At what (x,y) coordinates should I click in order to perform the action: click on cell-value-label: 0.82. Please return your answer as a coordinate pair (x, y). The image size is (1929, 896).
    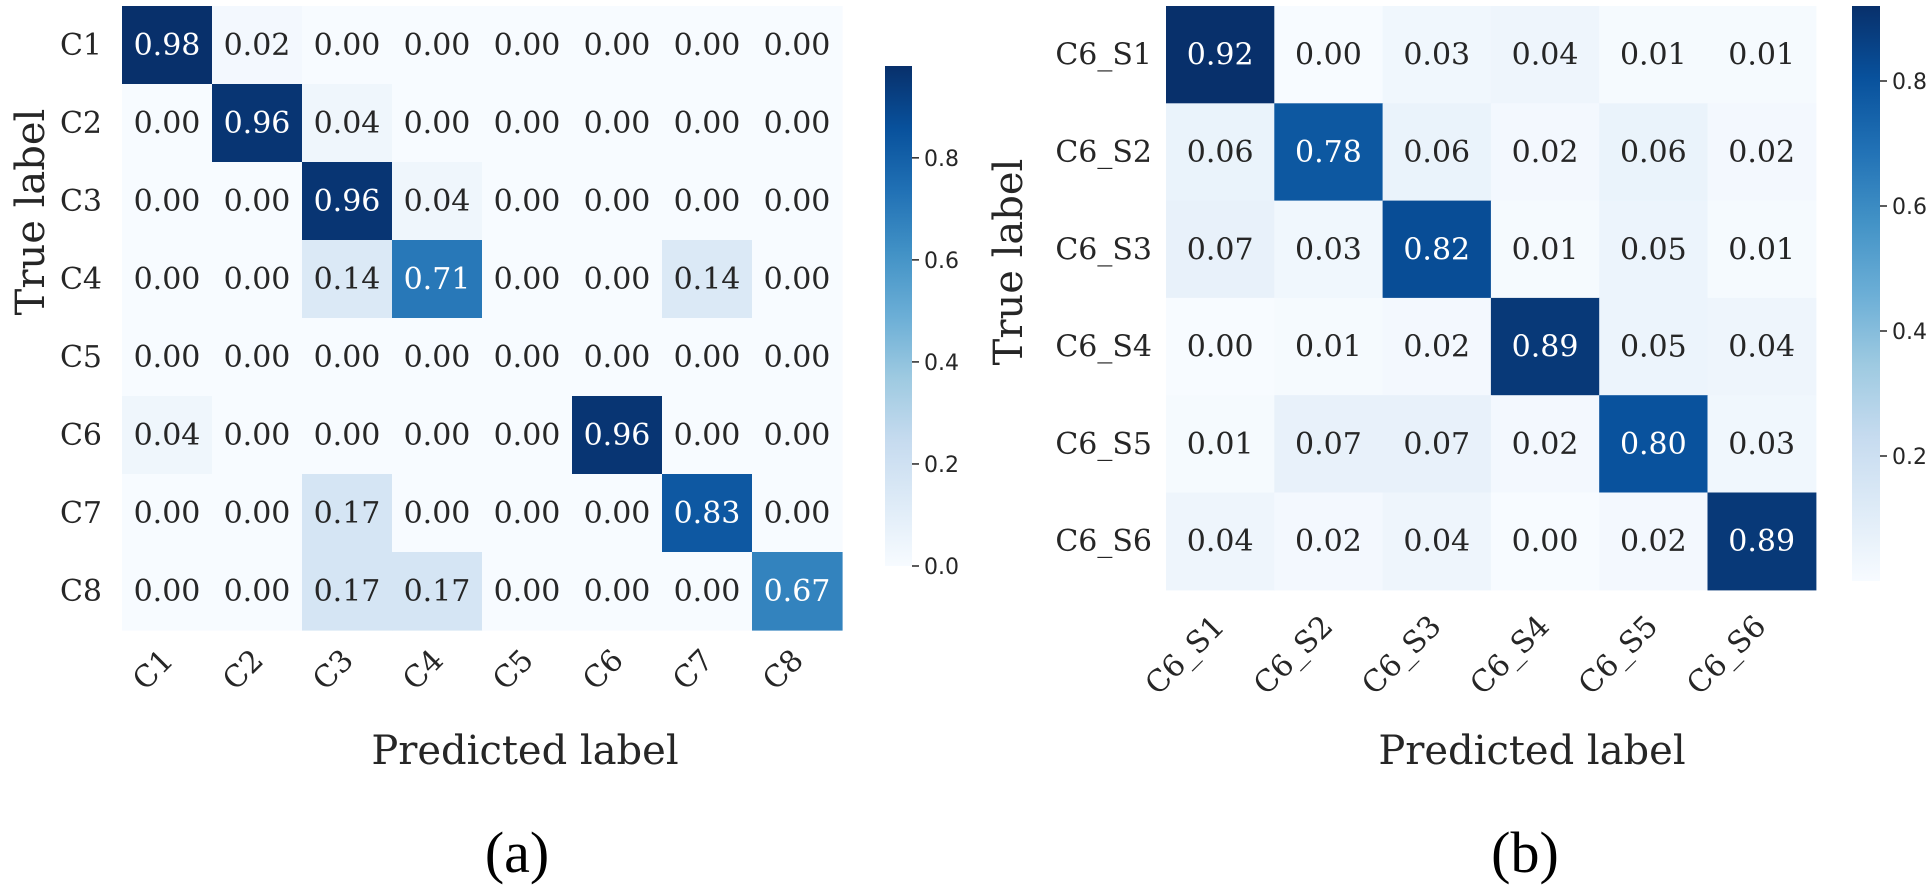
    Looking at the image, I should click on (1436, 249).